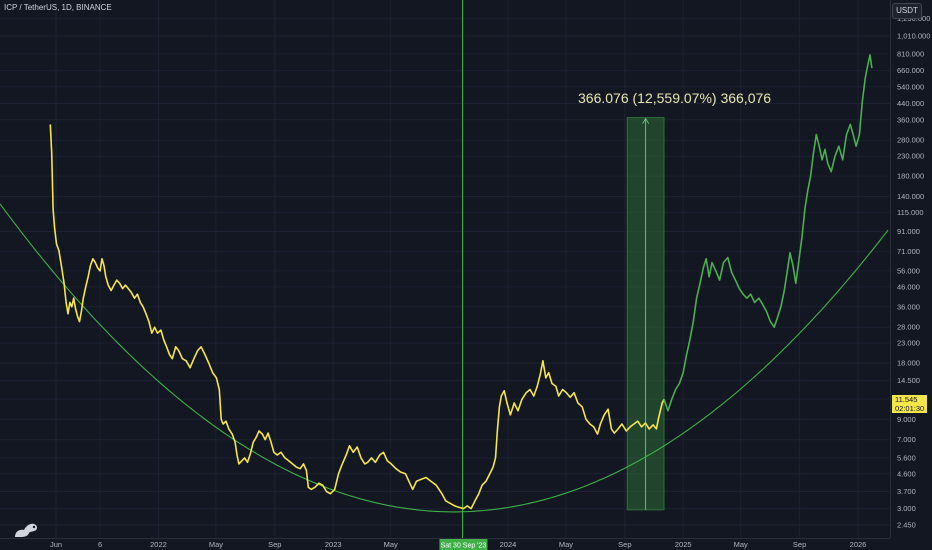 The image size is (932, 550). I want to click on price-tick-label: 180.000, so click(910, 176).